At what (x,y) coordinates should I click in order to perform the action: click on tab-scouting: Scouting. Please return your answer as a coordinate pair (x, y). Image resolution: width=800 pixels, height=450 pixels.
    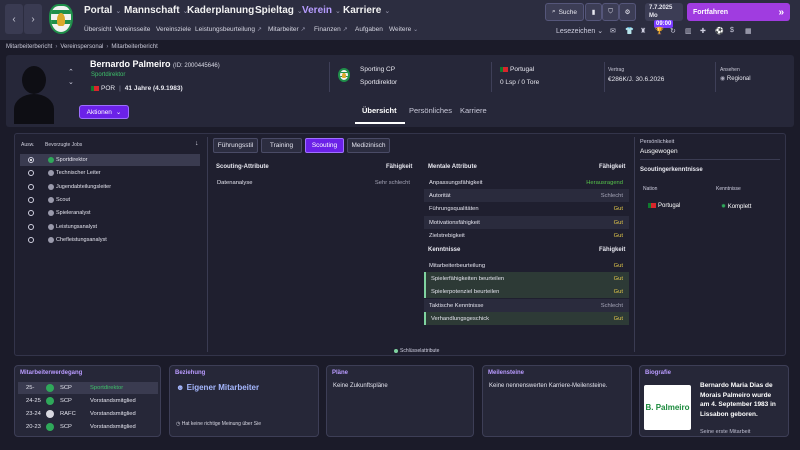
    Looking at the image, I should click on (324, 145).